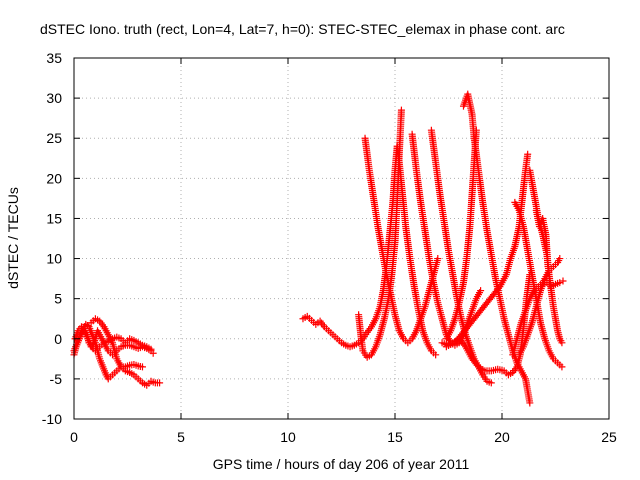 The height and width of the screenshot is (480, 640). I want to click on y-tick-label-2: 0, so click(58, 339).